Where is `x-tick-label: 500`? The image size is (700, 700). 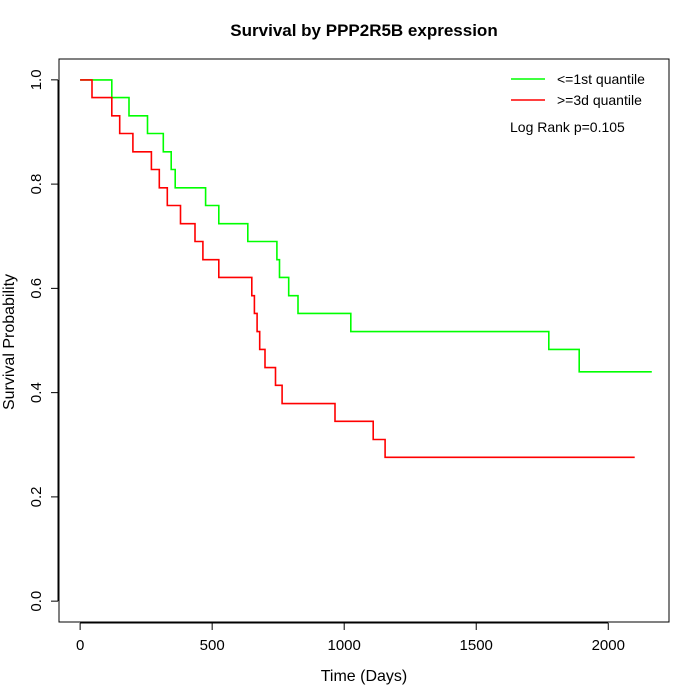 x-tick-label: 500 is located at coordinates (212, 645).